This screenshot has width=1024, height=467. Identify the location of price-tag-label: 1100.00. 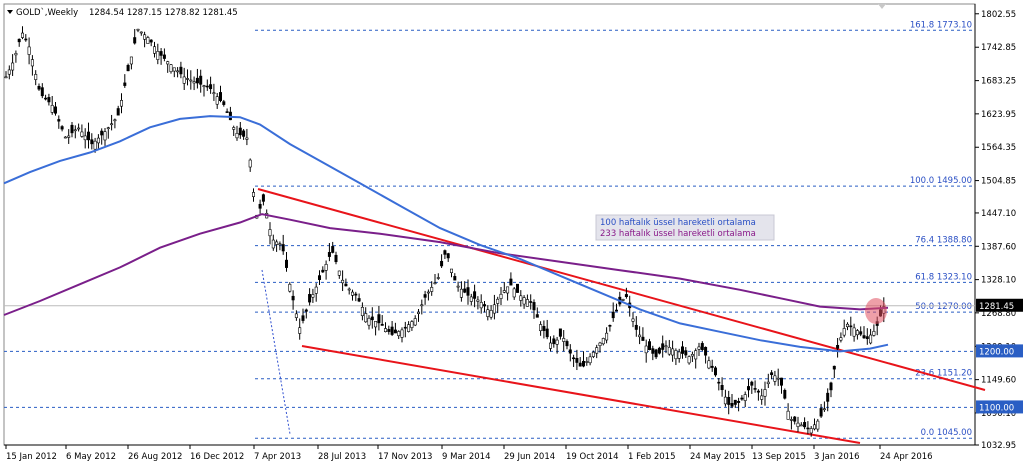
(996, 408).